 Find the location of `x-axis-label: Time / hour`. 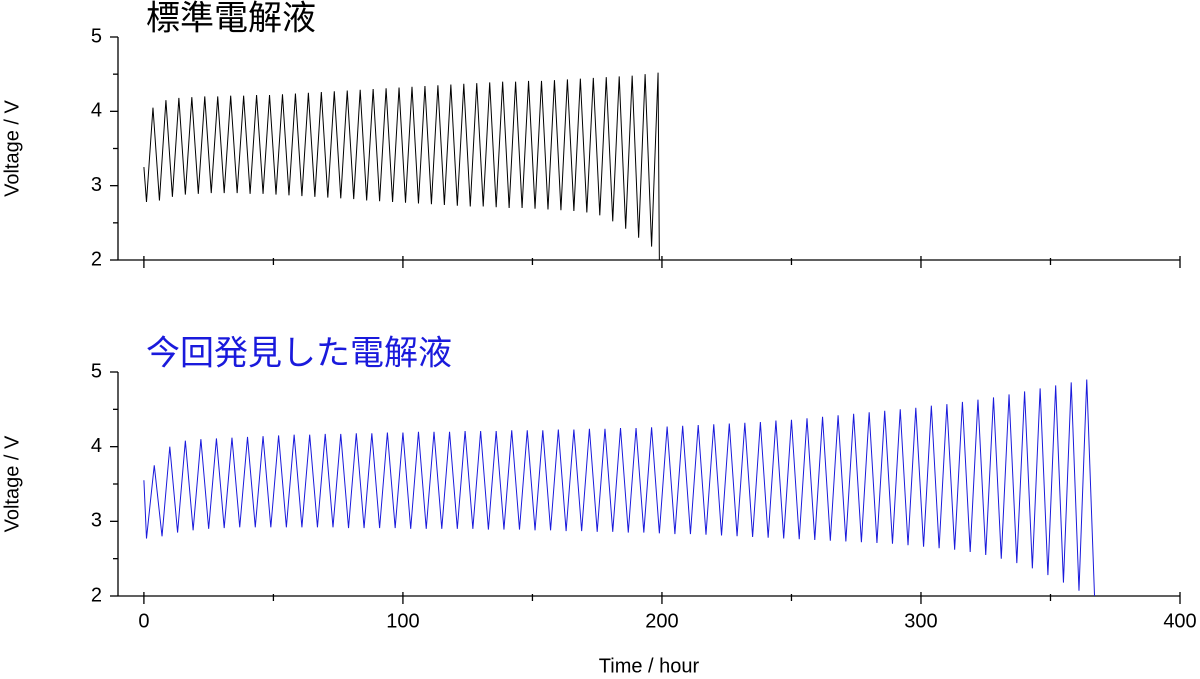

x-axis-label: Time / hour is located at coordinates (649, 666).